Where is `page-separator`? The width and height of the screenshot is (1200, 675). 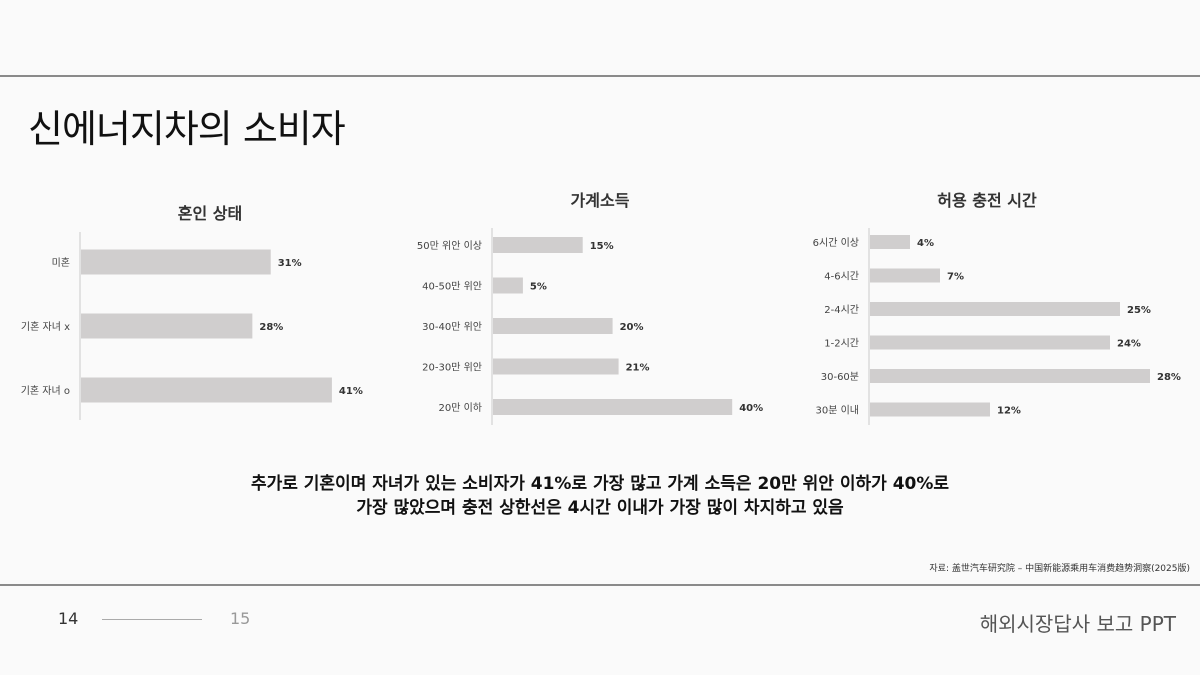 page-separator is located at coordinates (152, 619).